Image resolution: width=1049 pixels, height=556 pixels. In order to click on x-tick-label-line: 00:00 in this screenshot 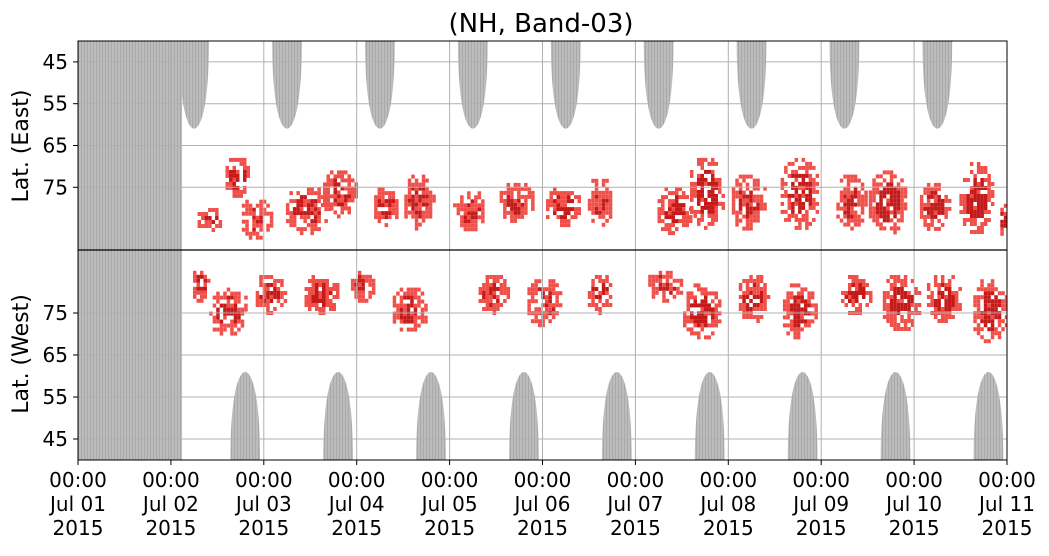, I will do `click(78, 480)`.